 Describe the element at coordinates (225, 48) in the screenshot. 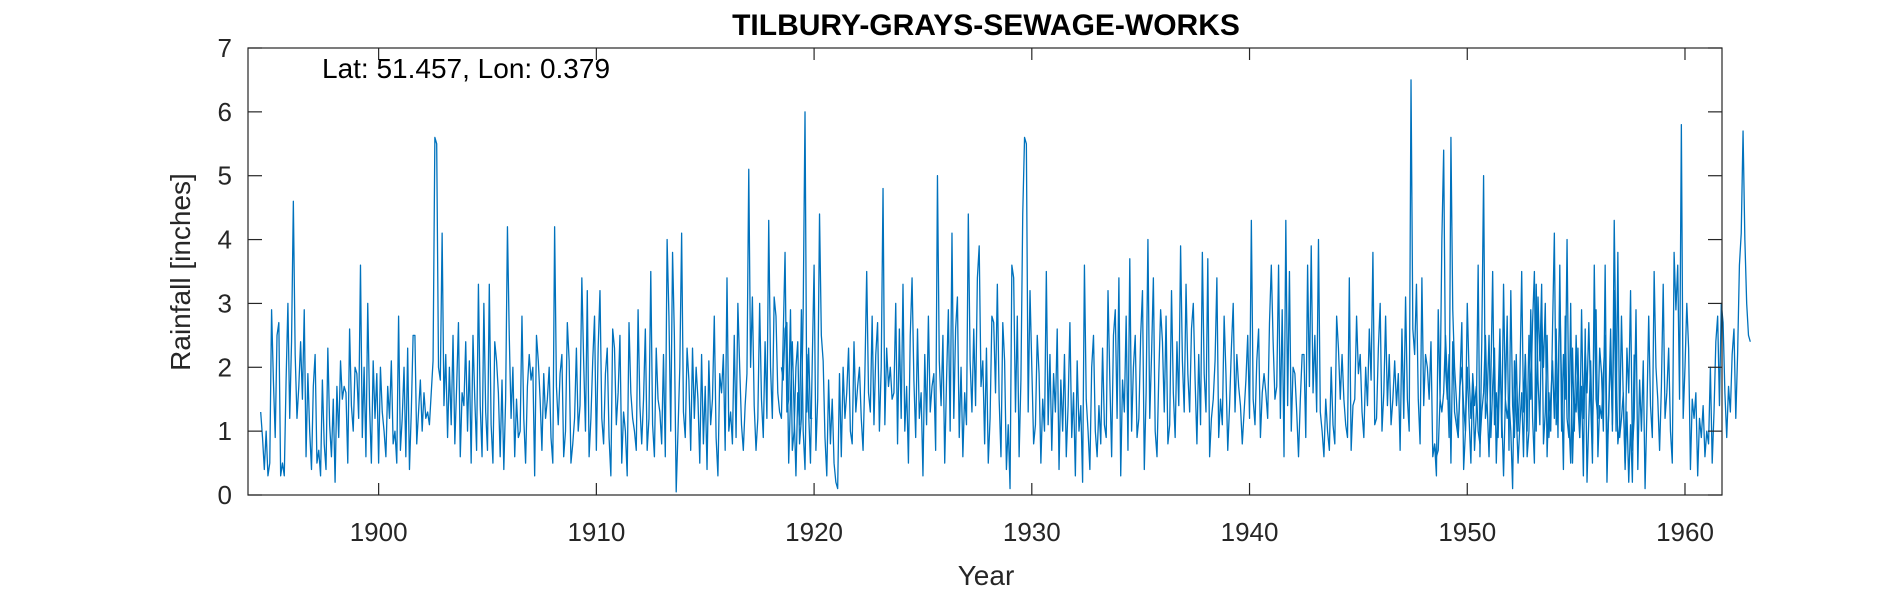

I see `y-tick-label: 7` at that location.